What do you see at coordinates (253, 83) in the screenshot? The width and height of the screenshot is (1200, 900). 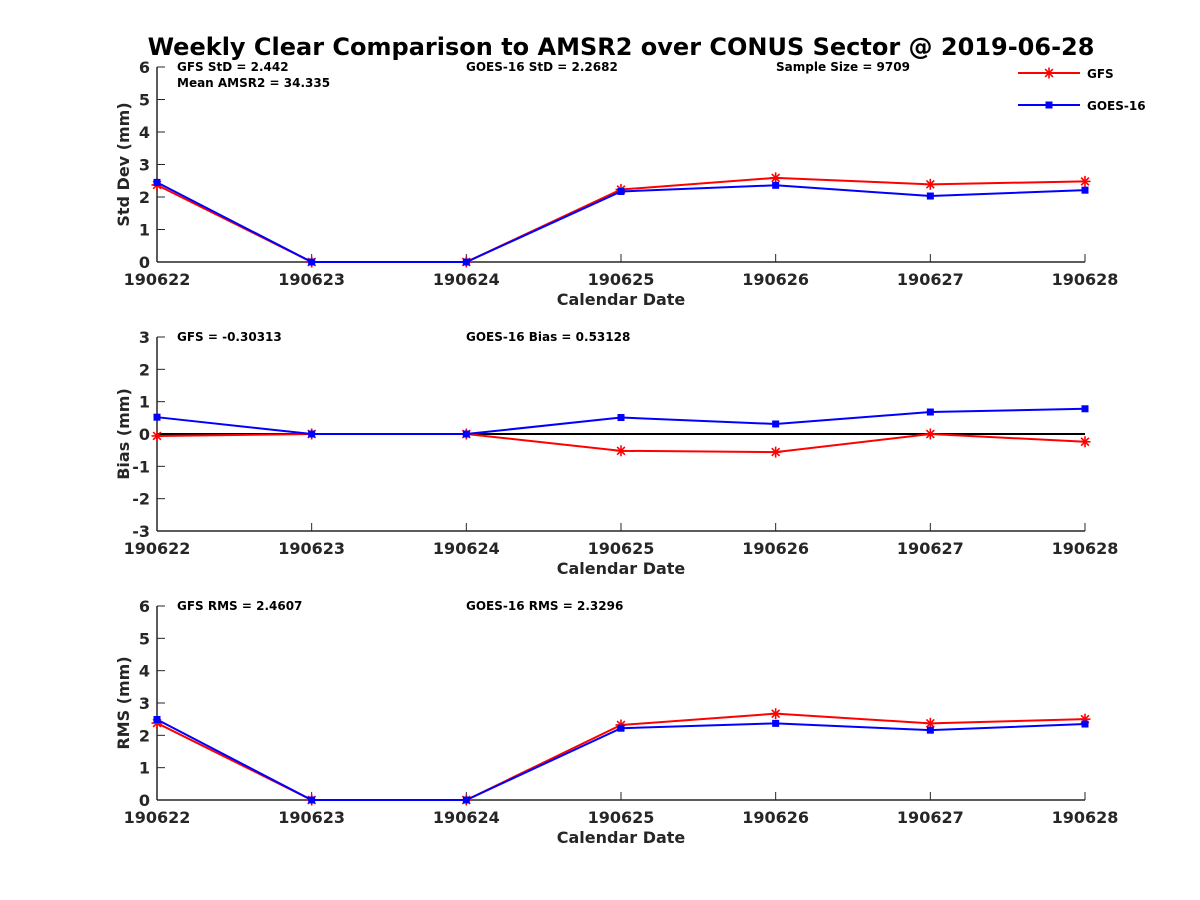 I see `annotation-left-2: Mean AMSR2 = 34.335` at bounding box center [253, 83].